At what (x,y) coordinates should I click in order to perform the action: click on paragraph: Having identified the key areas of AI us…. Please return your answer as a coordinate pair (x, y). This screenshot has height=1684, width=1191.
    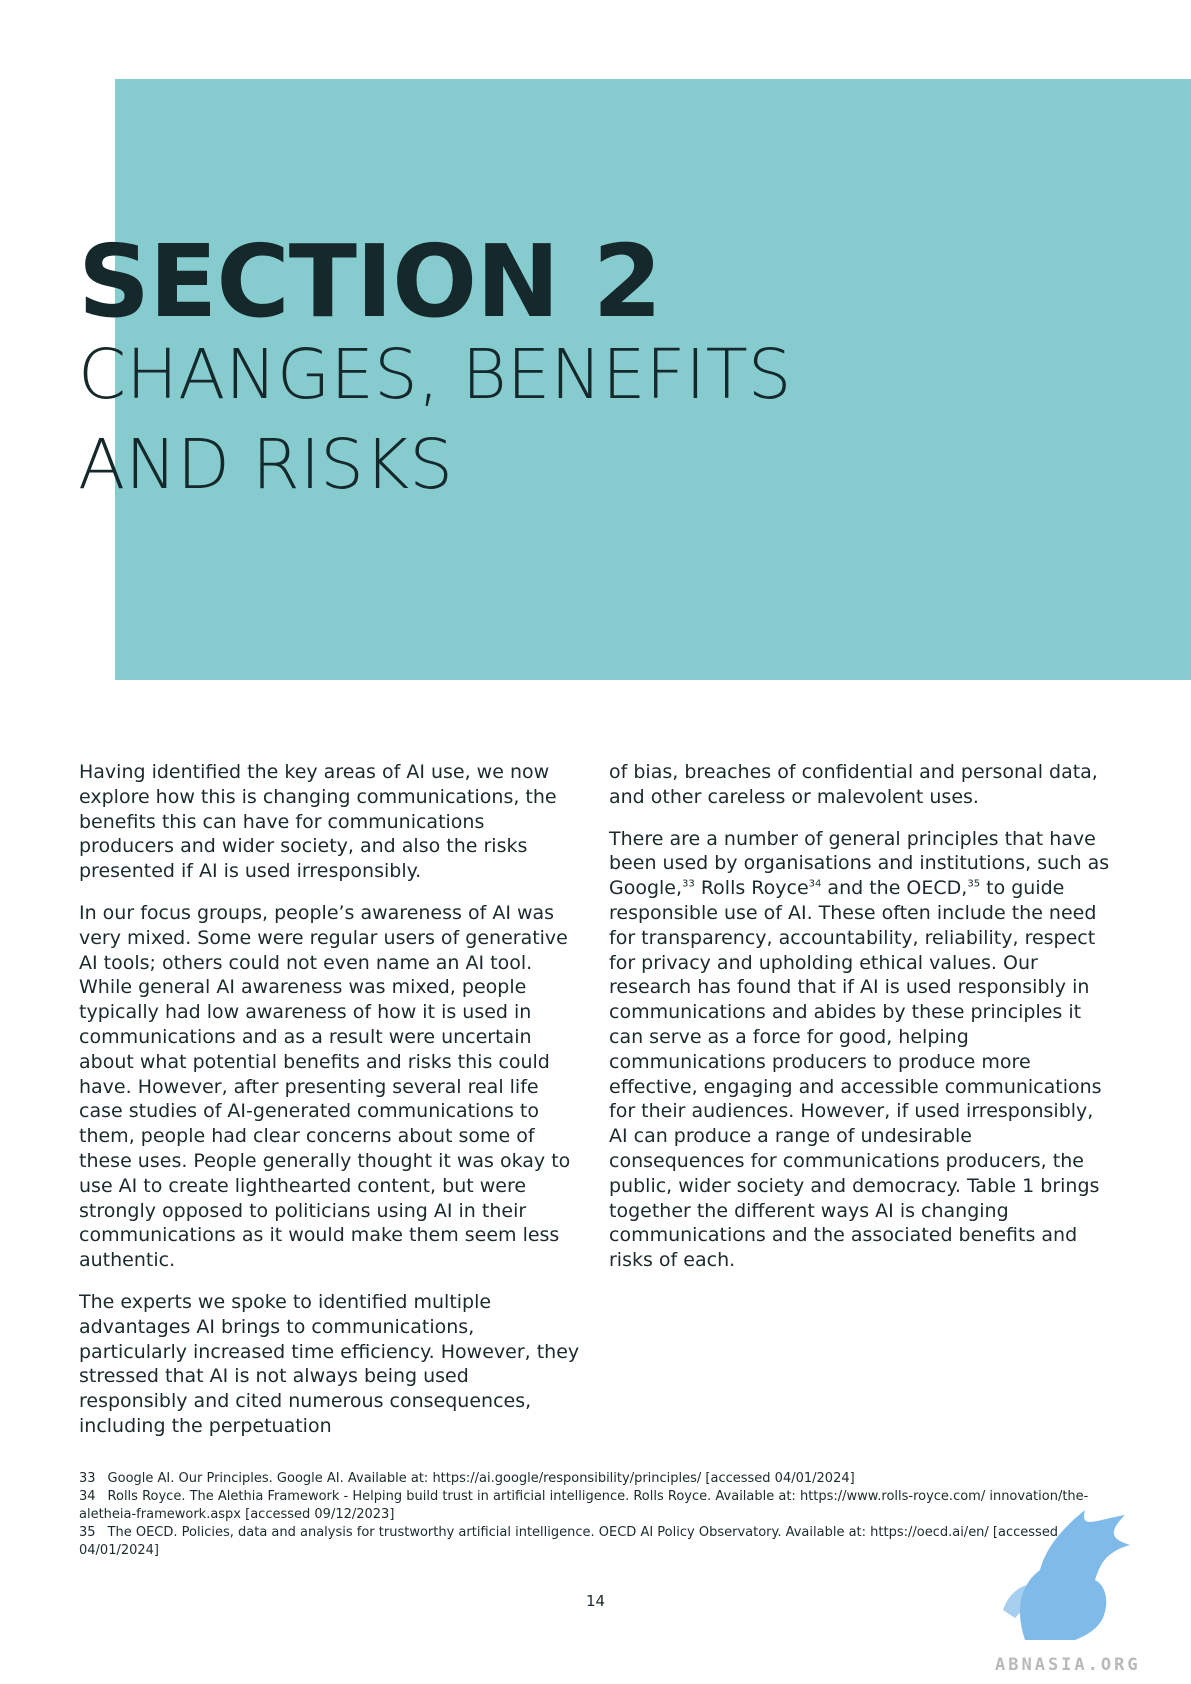
    Looking at the image, I should click on (318, 822).